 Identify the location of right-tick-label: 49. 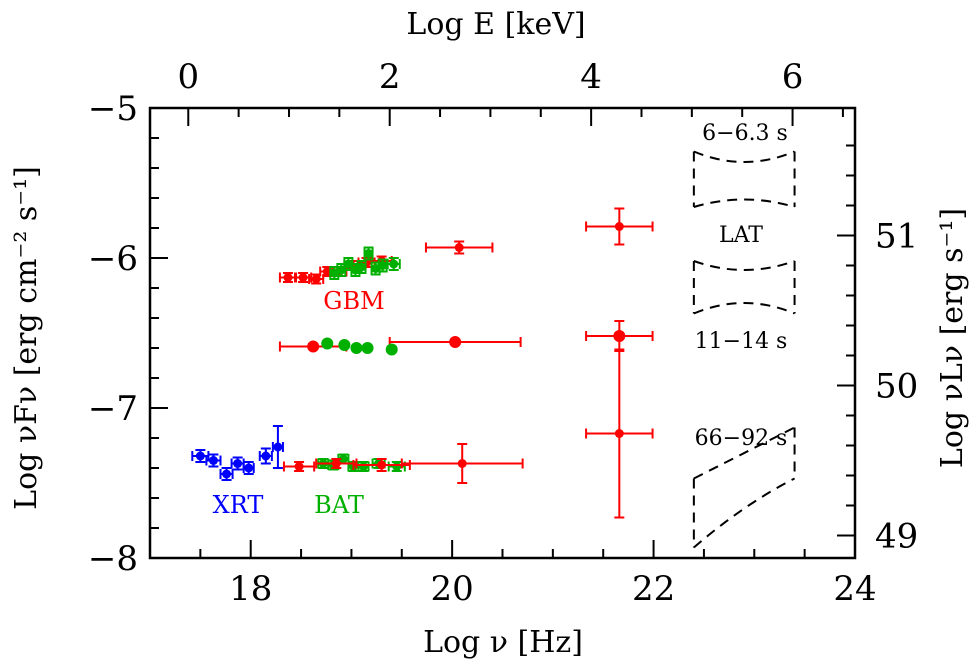
(896, 537).